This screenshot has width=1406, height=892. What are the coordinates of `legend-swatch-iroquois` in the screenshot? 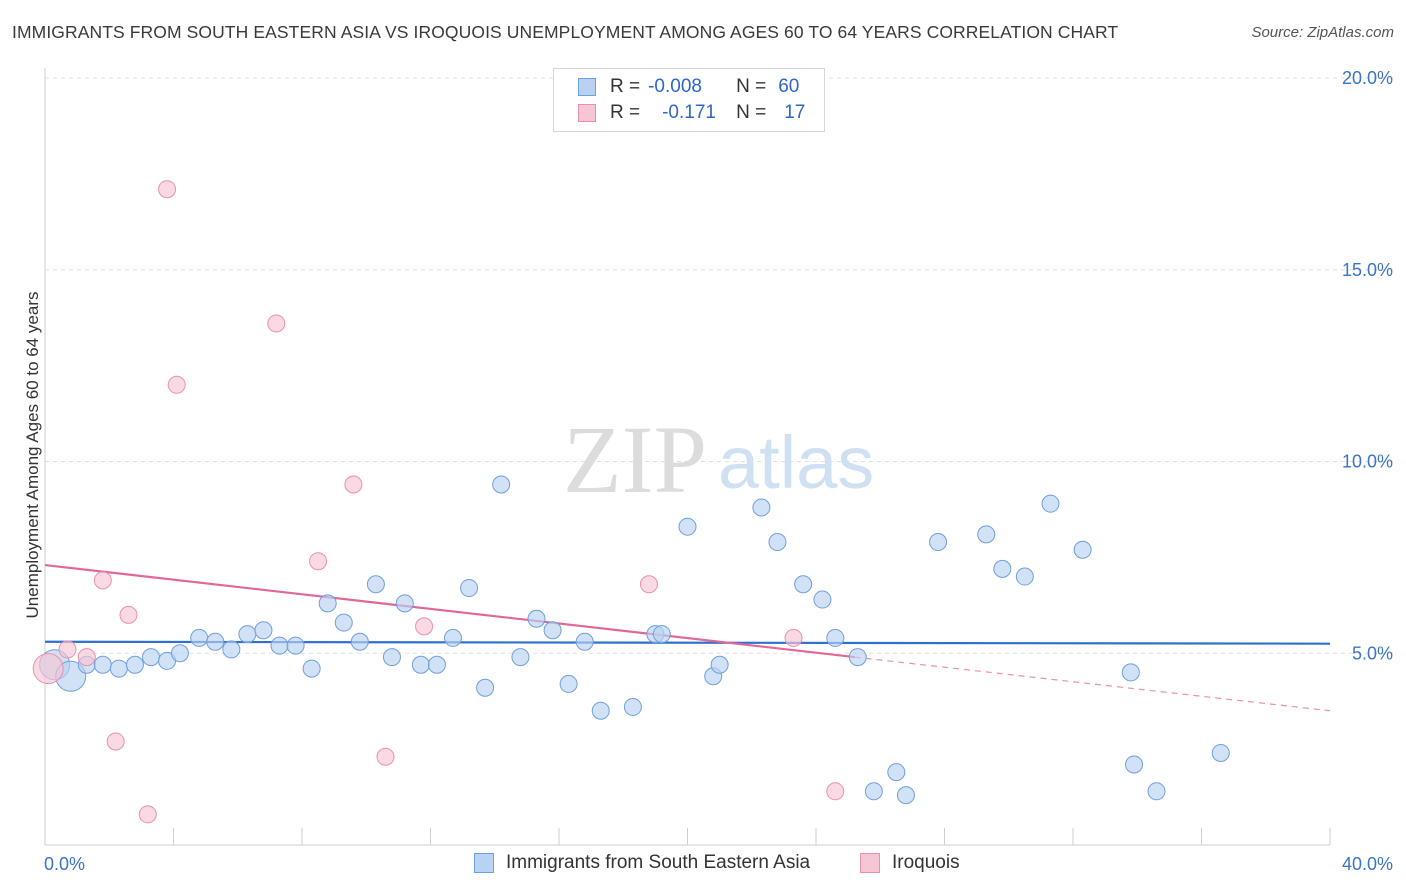 It's located at (587, 113).